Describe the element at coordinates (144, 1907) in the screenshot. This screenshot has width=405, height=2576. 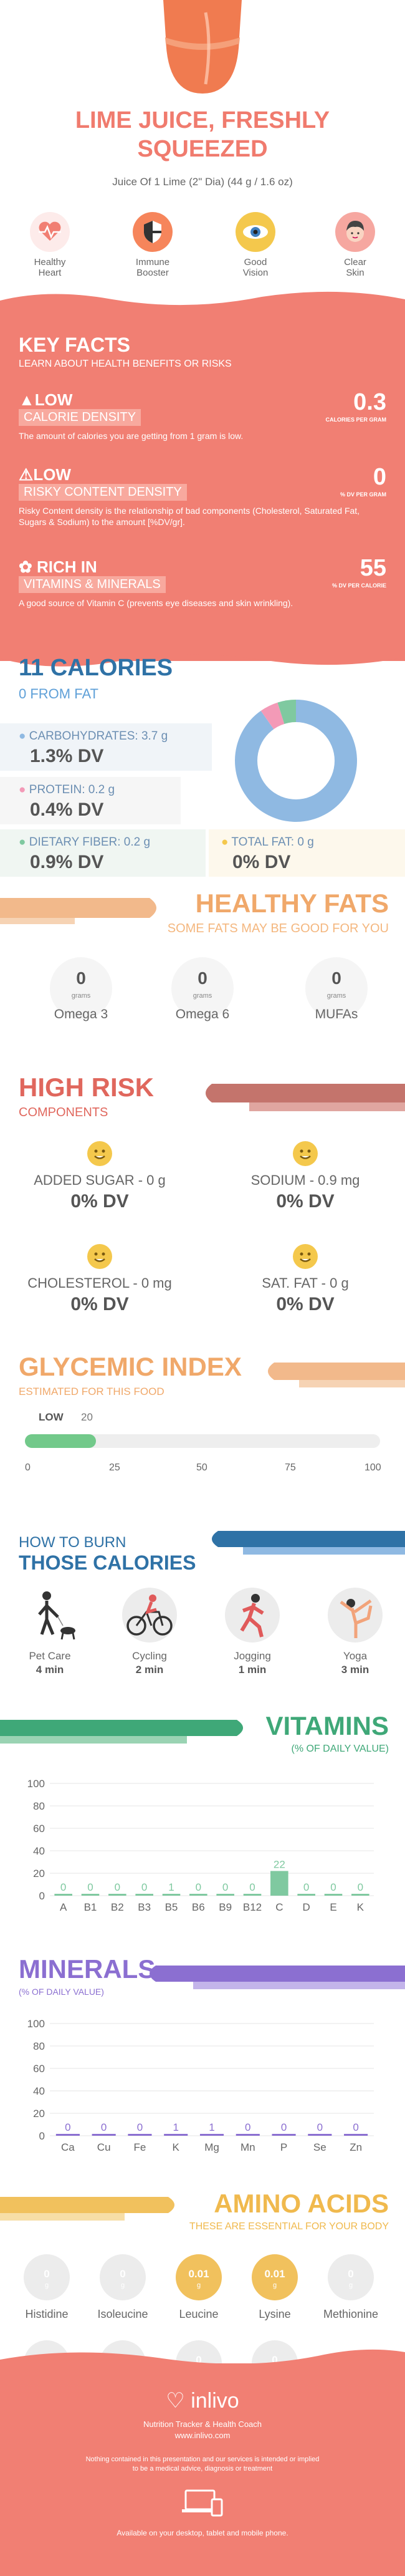
I see `x-tick-label: B3` at that location.